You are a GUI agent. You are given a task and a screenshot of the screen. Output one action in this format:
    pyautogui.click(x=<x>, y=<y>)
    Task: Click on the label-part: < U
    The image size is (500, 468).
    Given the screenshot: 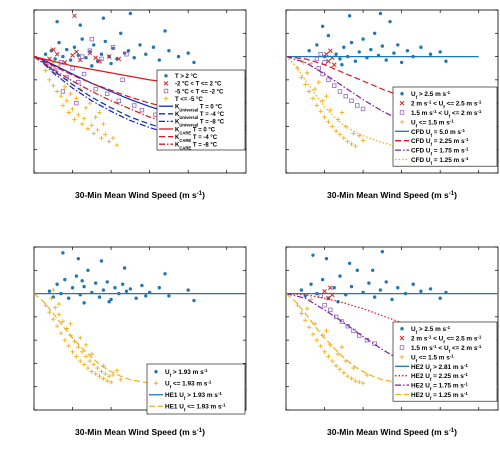 What is the action you would take?
    pyautogui.click(x=437, y=104)
    